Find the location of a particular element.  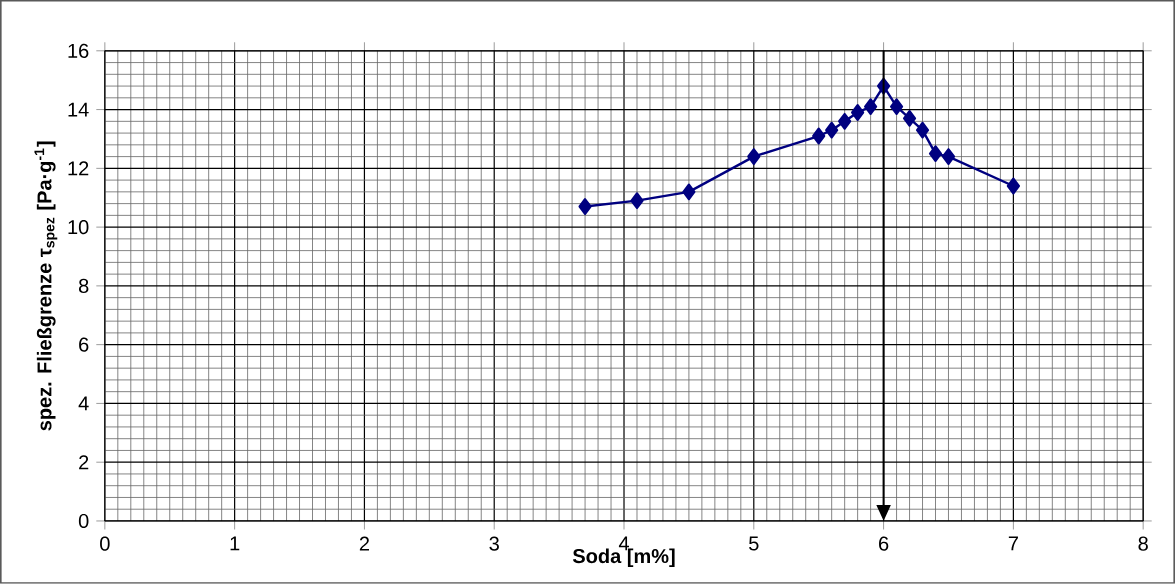

x-tick-label: 2 is located at coordinates (364, 543).